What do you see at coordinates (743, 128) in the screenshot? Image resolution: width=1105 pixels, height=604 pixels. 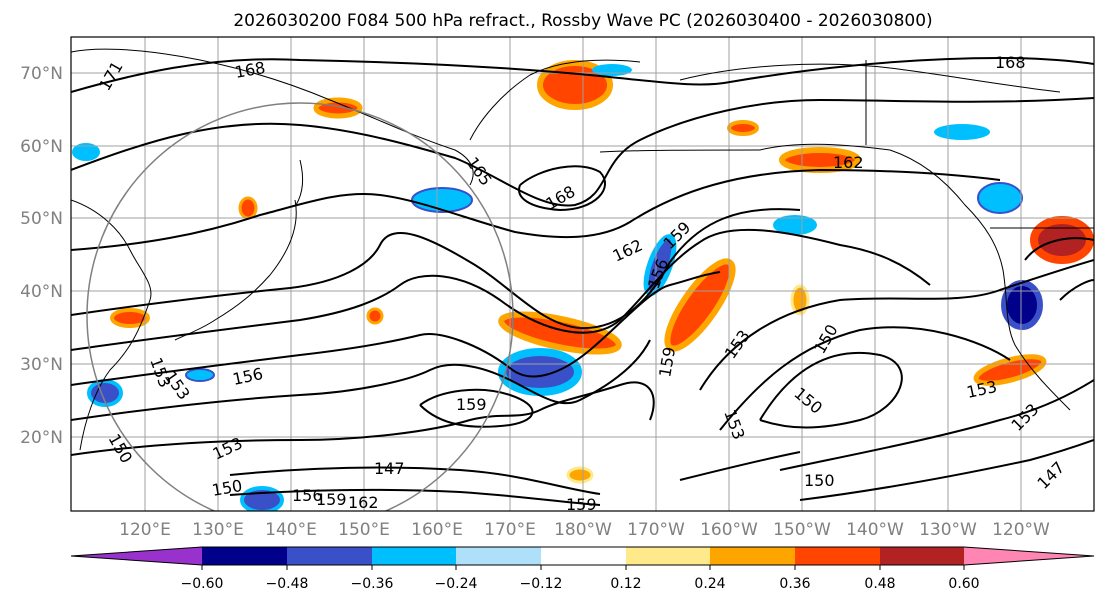 I see `shade-pos-gulf-alaska` at bounding box center [743, 128].